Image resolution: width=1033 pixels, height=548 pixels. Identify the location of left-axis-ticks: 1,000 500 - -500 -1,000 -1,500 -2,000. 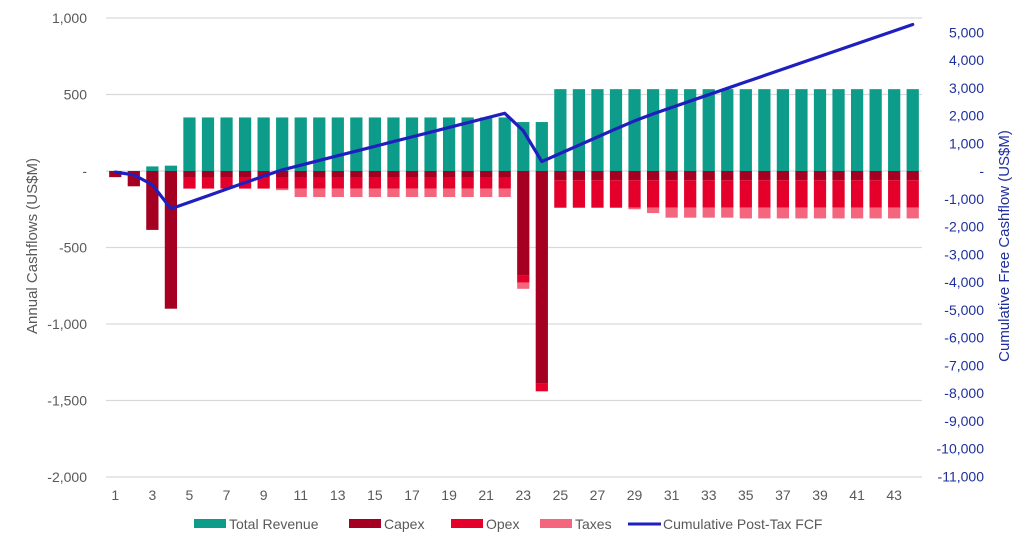
(67, 247).